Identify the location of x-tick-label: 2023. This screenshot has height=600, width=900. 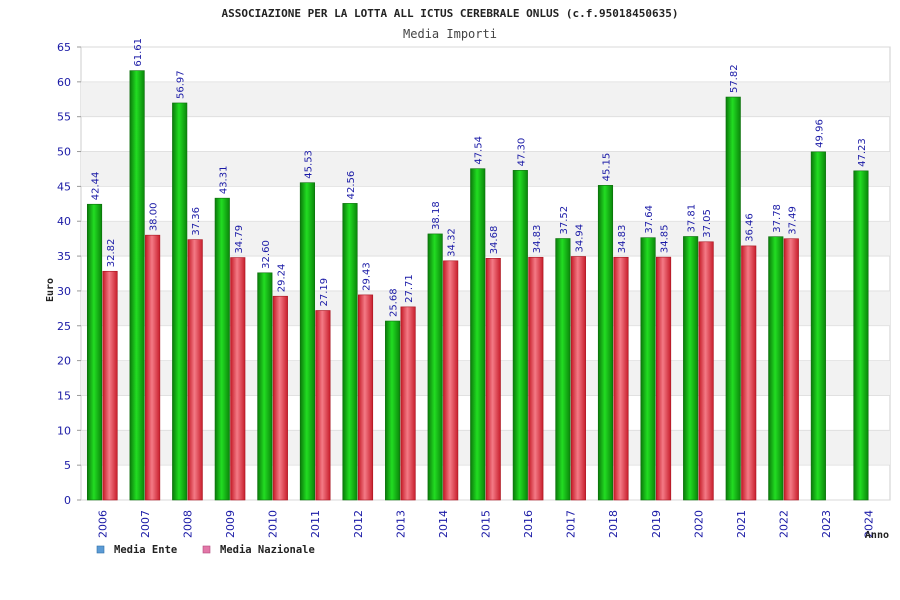
(826, 524).